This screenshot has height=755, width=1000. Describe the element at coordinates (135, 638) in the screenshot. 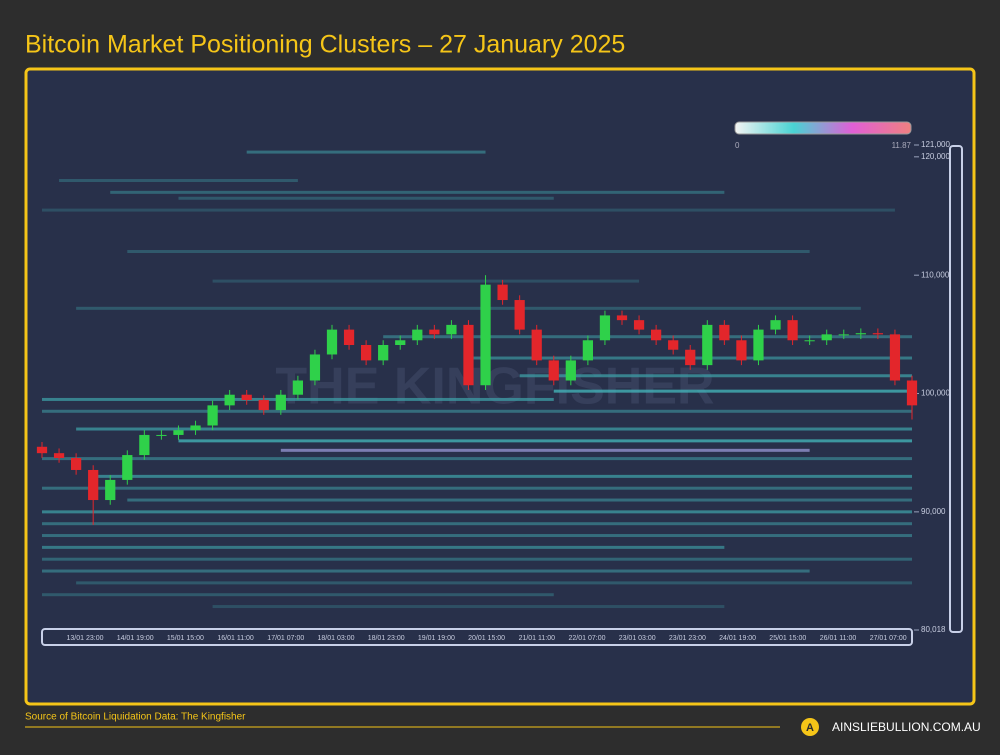

I see `x-tick-label: 14/01 19:00` at that location.